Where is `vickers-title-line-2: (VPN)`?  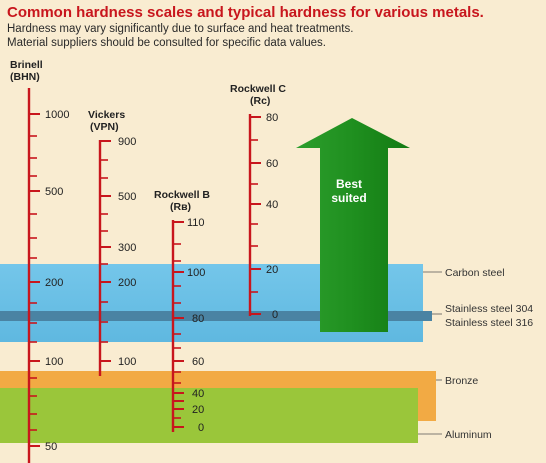
vickers-title-line-2: (VPN) is located at coordinates (104, 127).